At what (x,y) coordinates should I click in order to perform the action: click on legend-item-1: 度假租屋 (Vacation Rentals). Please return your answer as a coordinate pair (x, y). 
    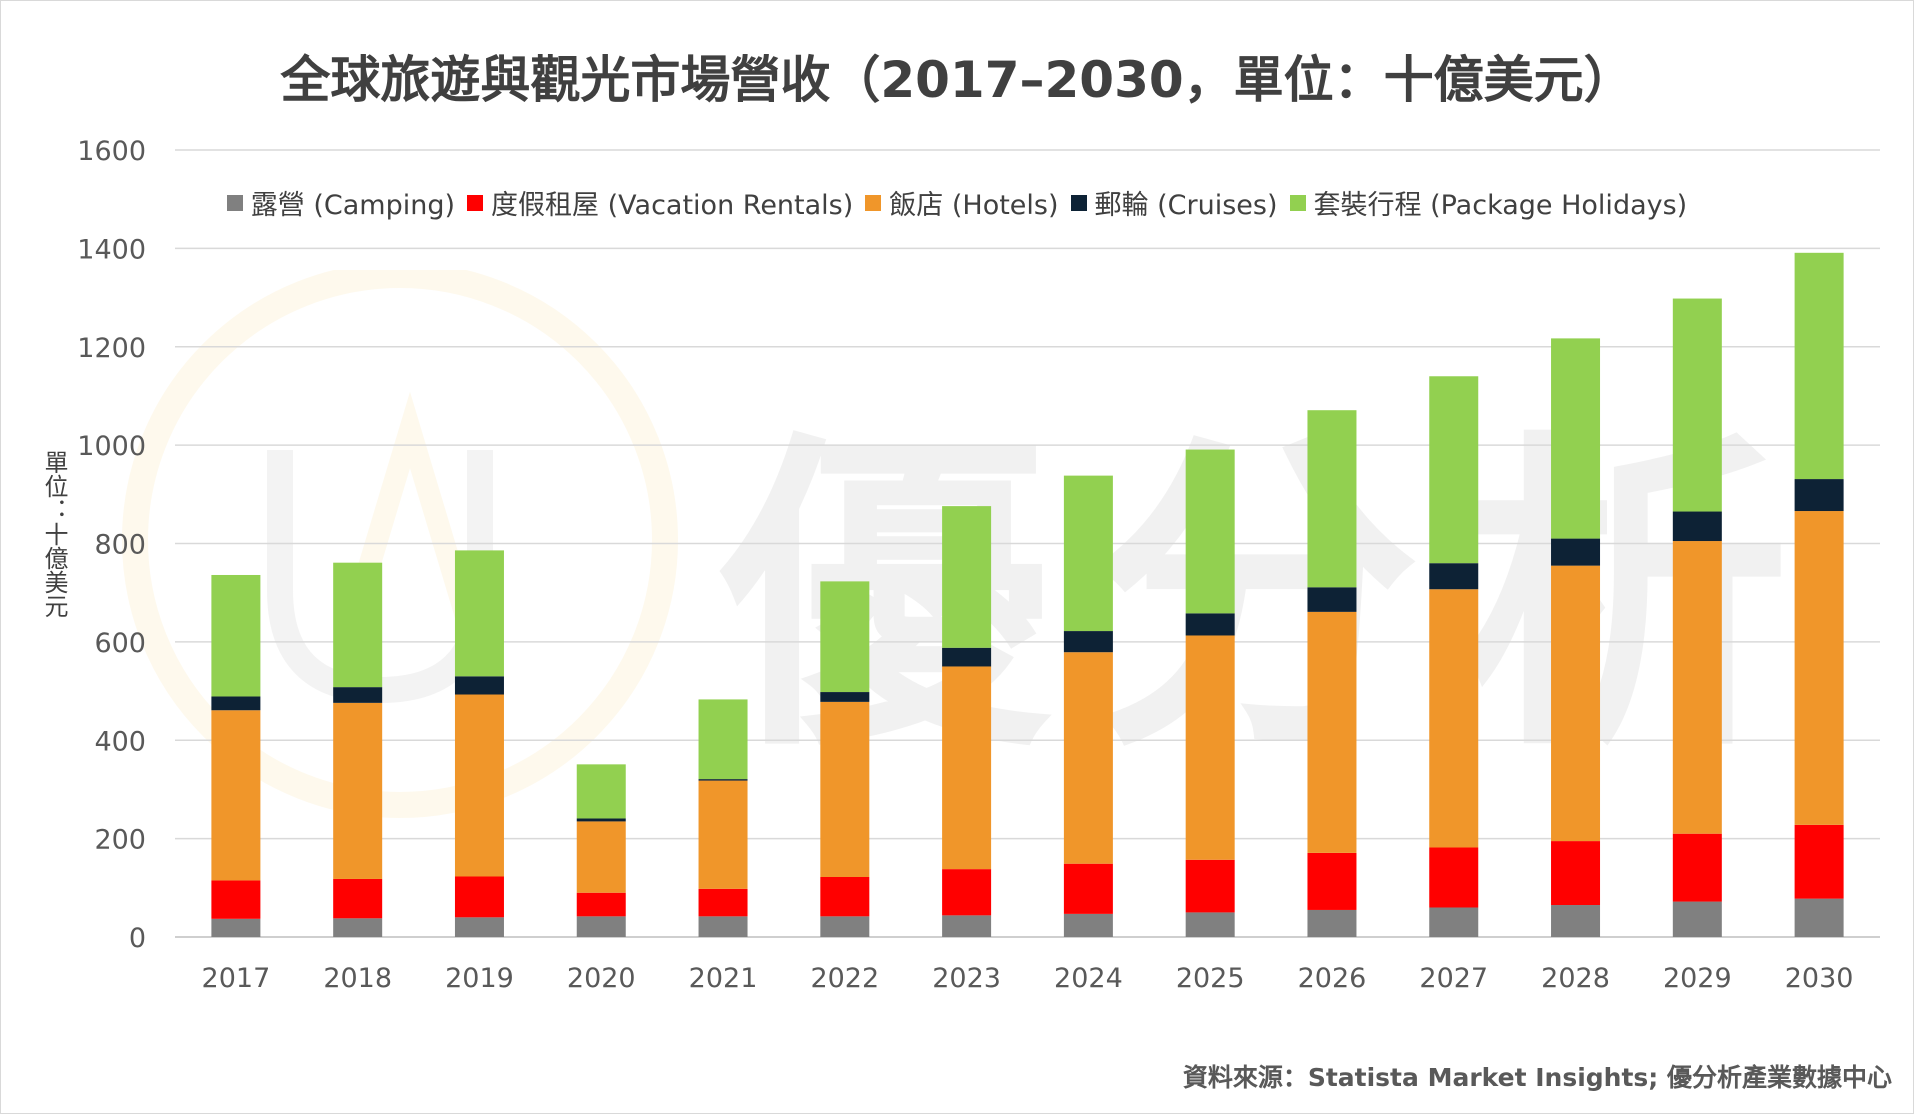
    Looking at the image, I should click on (660, 202).